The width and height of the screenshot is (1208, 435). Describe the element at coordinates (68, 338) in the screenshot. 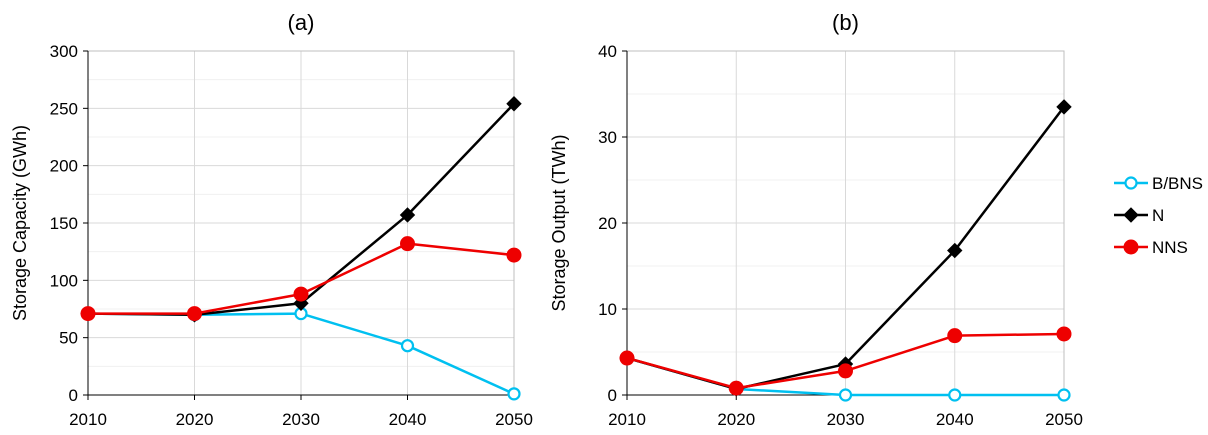

I see `y-tick-label: 50` at that location.